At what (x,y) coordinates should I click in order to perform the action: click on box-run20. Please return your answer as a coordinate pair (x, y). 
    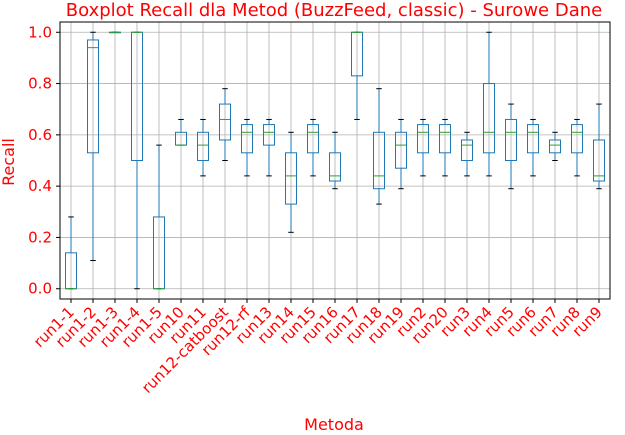
    Looking at the image, I should click on (445, 147).